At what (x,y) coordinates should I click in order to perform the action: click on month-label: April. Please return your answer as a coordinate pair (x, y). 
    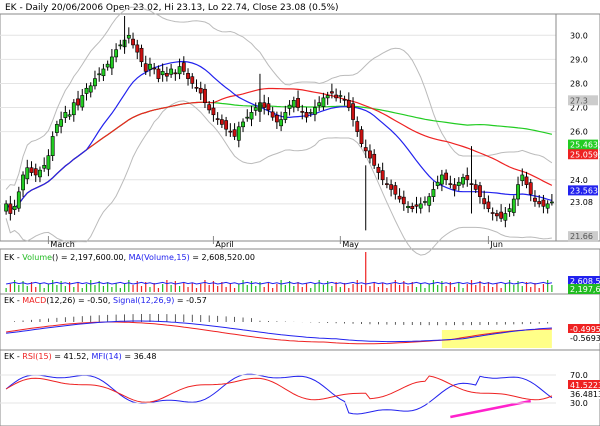
    Looking at the image, I should click on (224, 244).